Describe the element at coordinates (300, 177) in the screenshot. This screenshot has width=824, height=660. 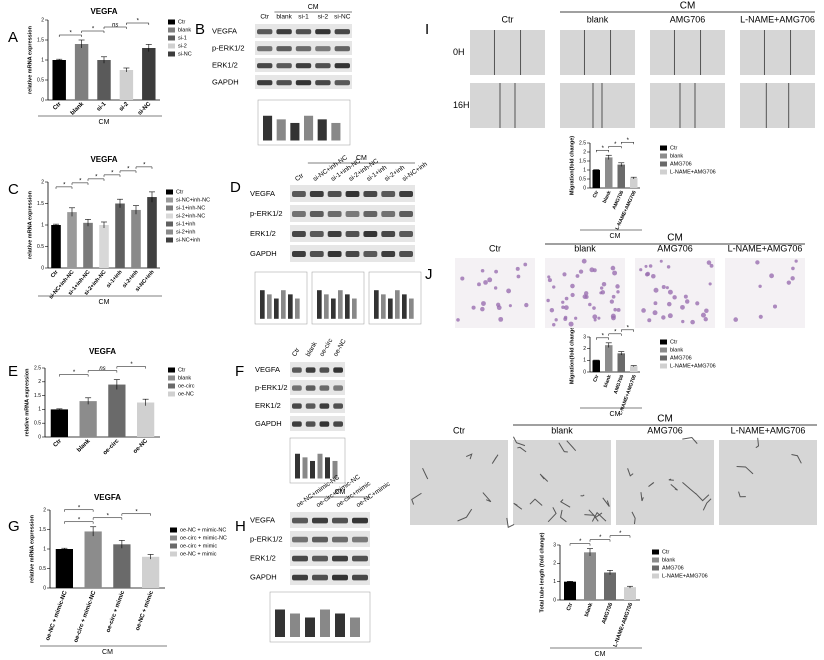
I see `blot-column-label: Ctr` at that location.